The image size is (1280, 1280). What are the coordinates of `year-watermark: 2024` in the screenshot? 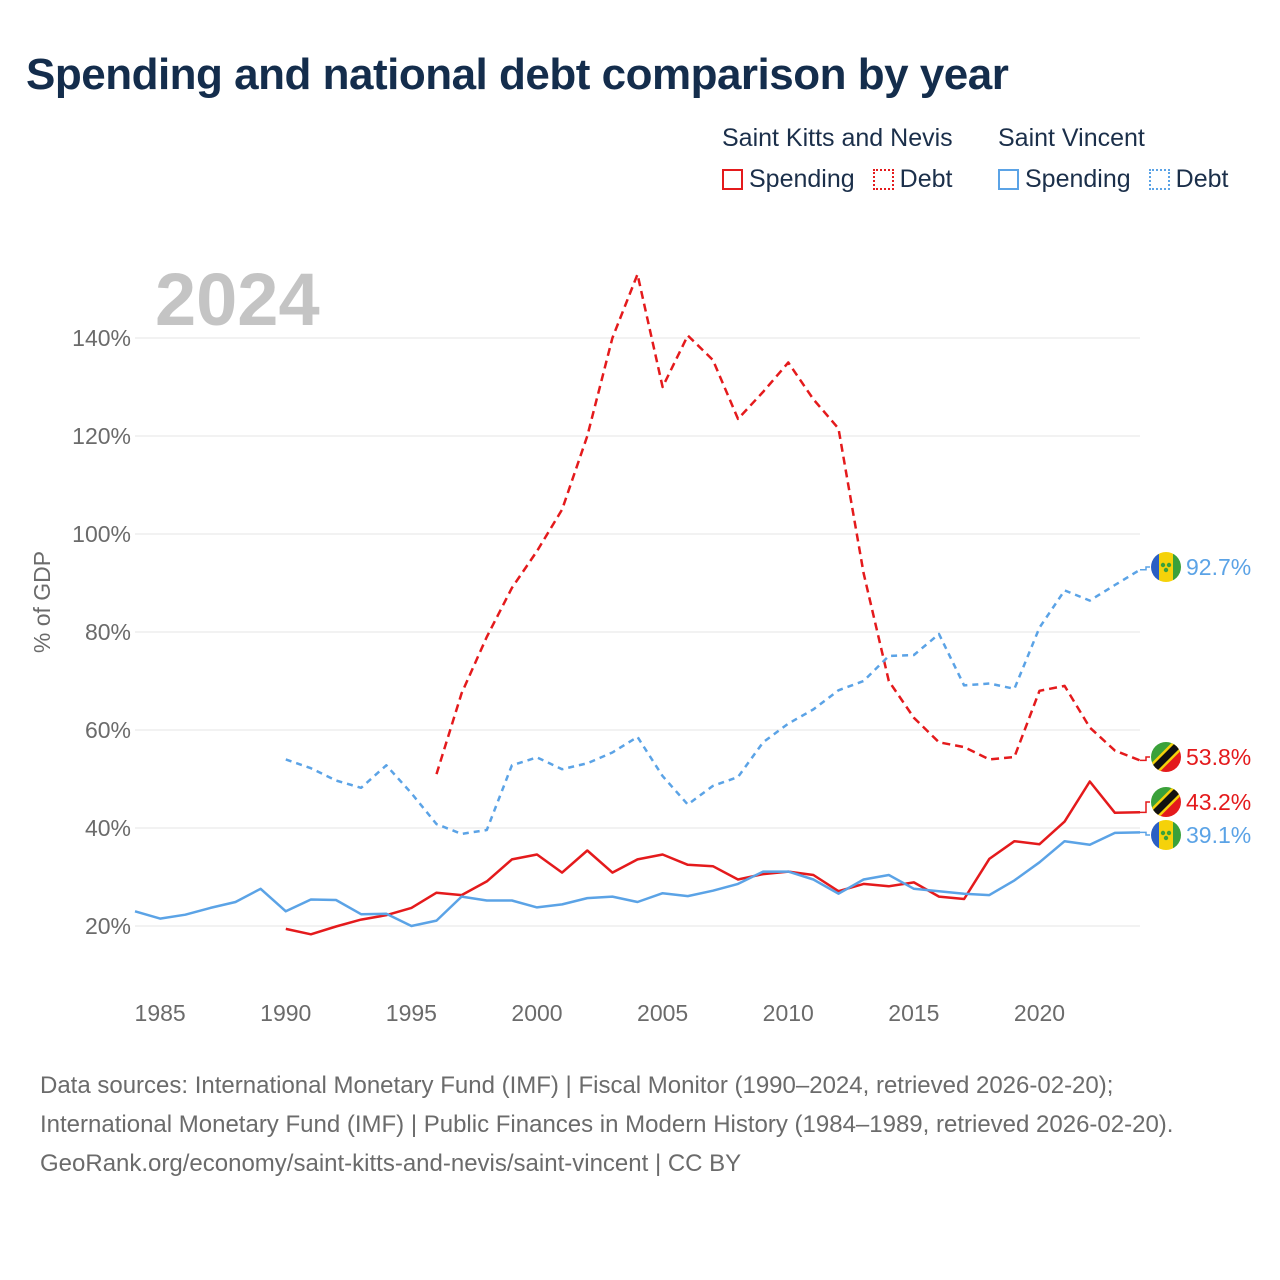 It's located at (237, 299).